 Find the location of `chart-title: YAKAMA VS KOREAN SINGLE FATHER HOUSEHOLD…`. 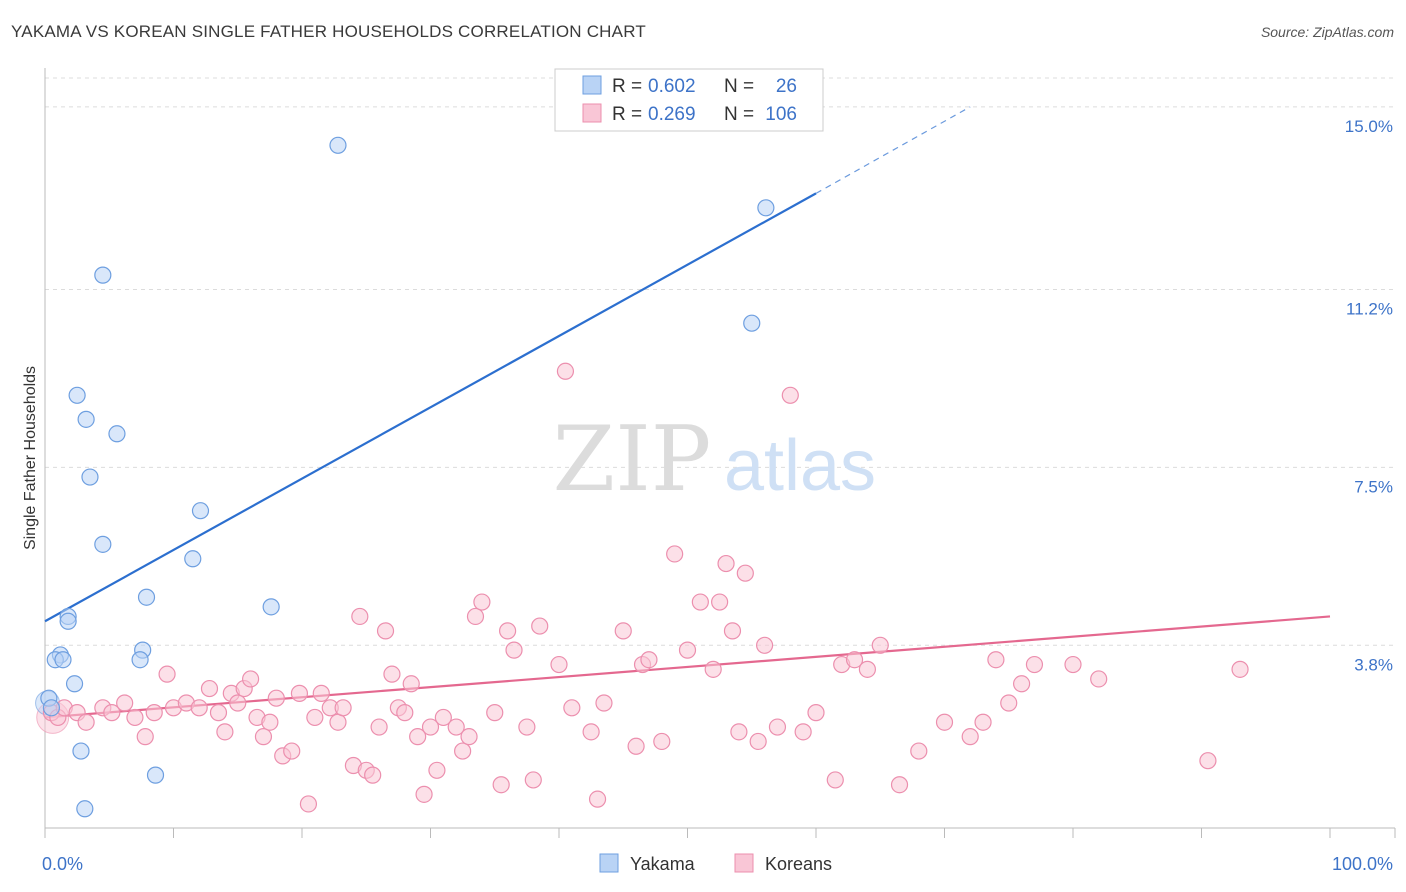

chart-title: YAKAMA VS KOREAN SINGLE FATHER HOUSEHOLD… is located at coordinates (328, 31).